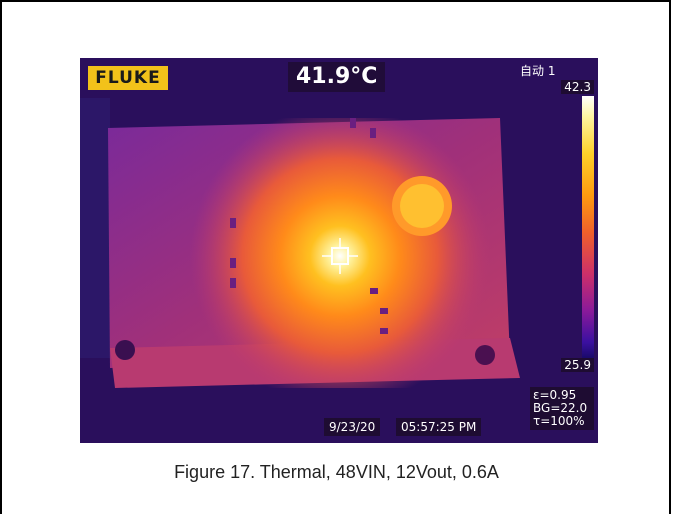 Image resolution: width=673 pixels, height=514 pixels. What do you see at coordinates (538, 71) in the screenshot?
I see `mode-label: 自动 1` at bounding box center [538, 71].